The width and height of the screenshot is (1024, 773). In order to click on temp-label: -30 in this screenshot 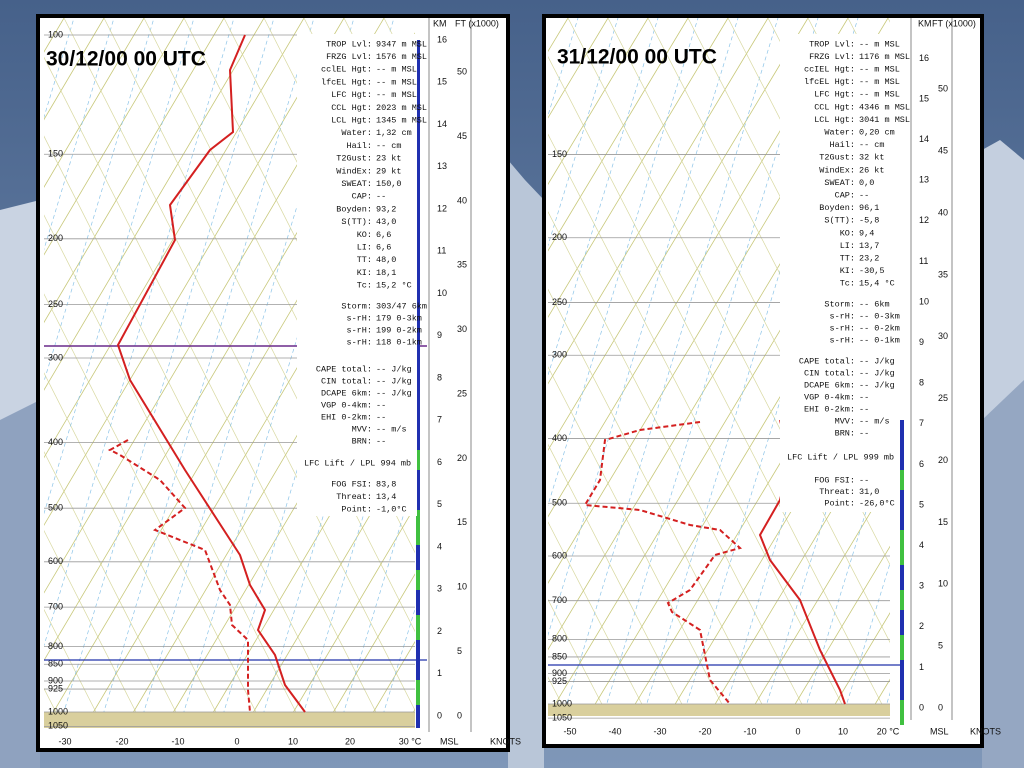, I will do `click(659, 731)`.